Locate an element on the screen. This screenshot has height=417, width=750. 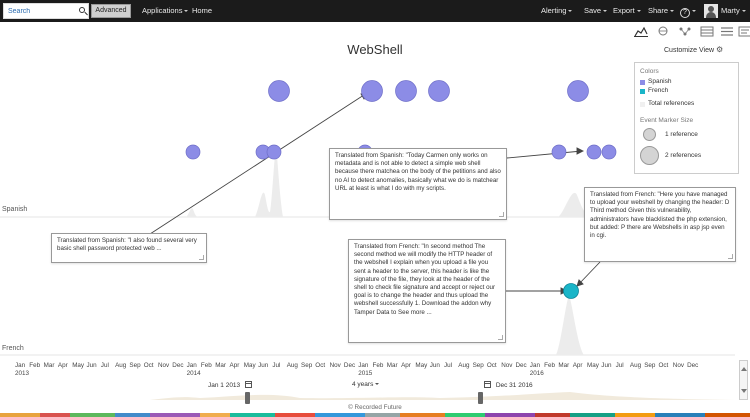
alerting-menu: Alerting is located at coordinates (557, 11).